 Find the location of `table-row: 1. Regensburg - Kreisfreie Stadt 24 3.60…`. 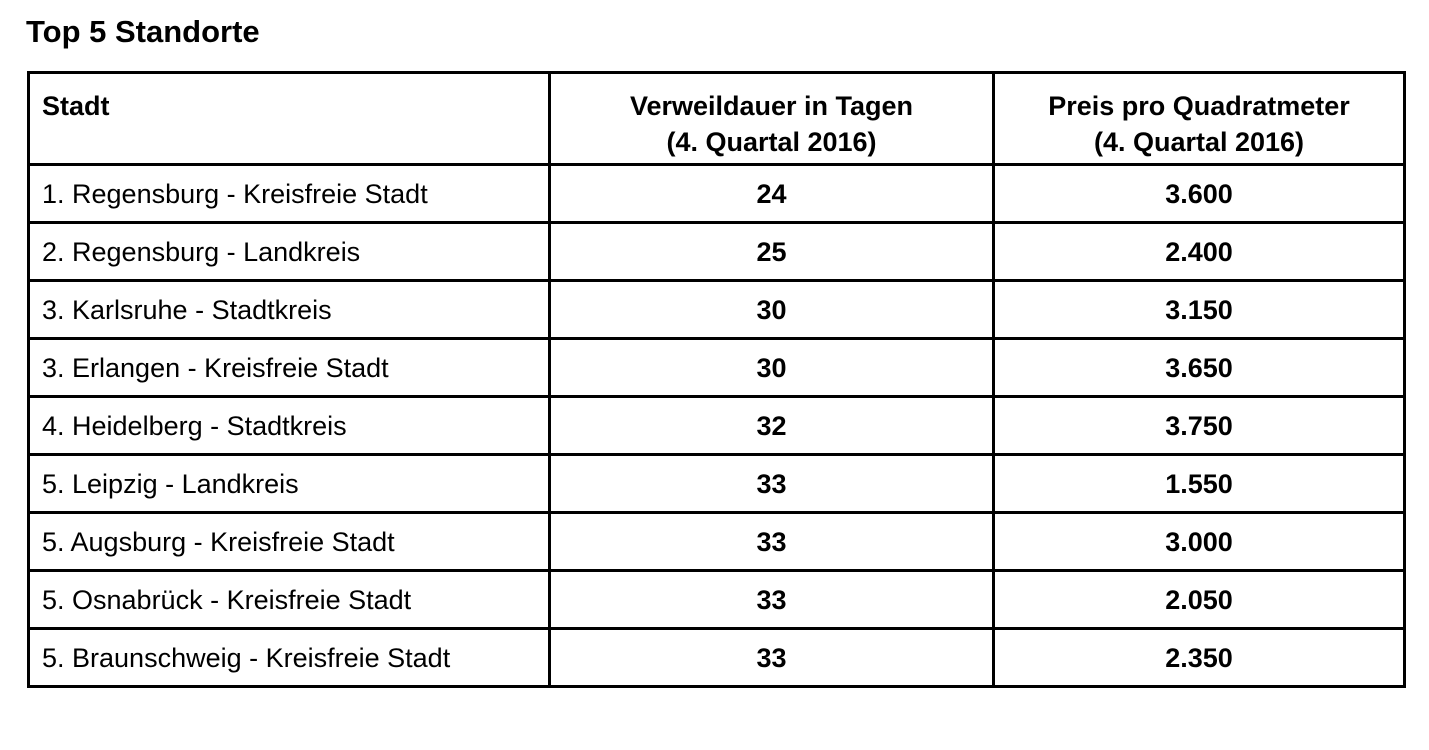

table-row: 1. Regensburg - Kreisfreie Stadt 24 3.60… is located at coordinates (716, 193).